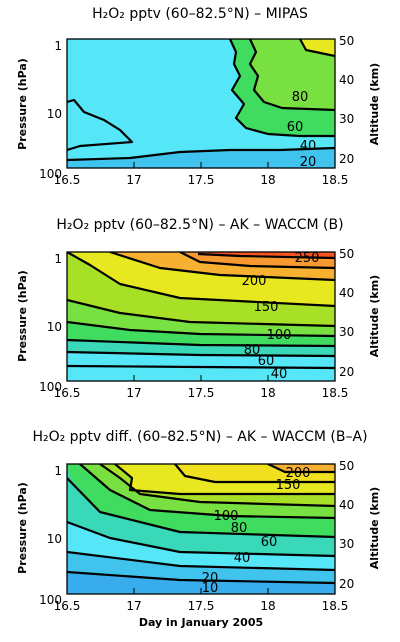 This screenshot has height=642, width=400. I want to click on plot-area: 80 60 40 20, so click(201, 104).